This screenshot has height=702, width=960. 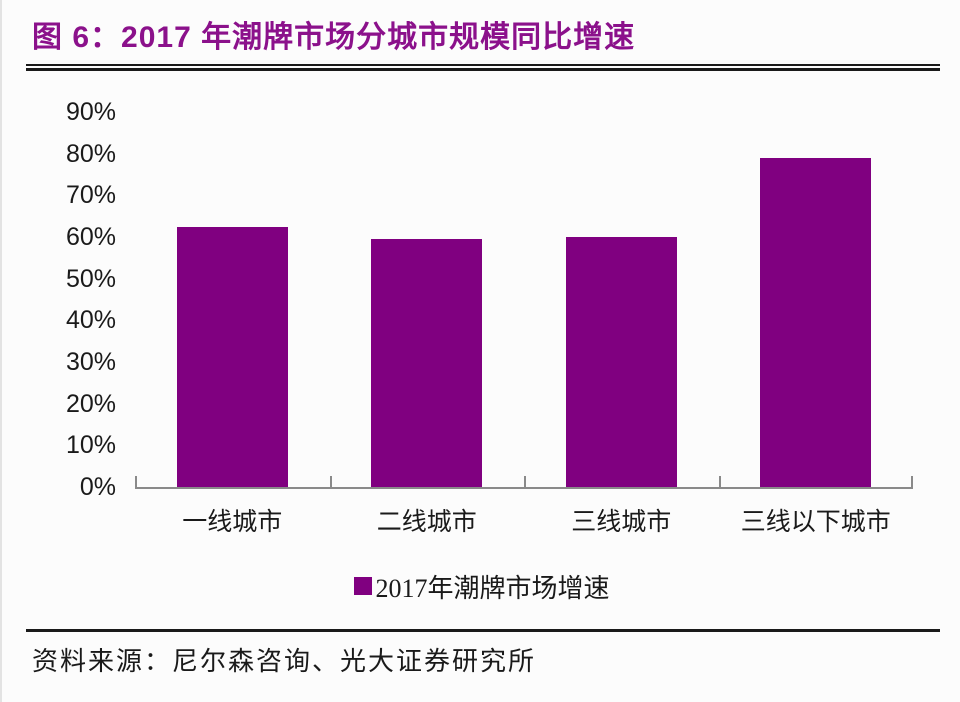 I want to click on x-axis-label: 三线以下城市, so click(x=815, y=522).